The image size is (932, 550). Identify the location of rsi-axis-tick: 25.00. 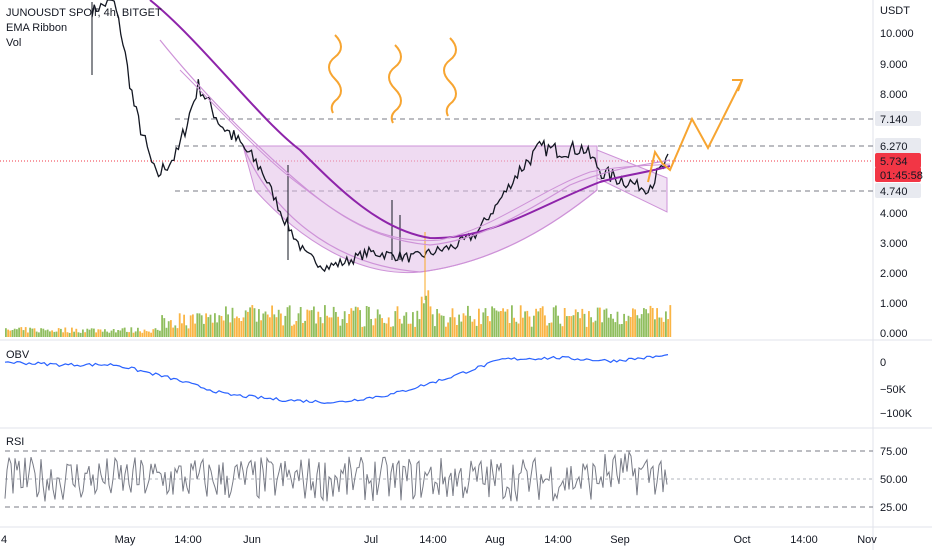
(894, 508).